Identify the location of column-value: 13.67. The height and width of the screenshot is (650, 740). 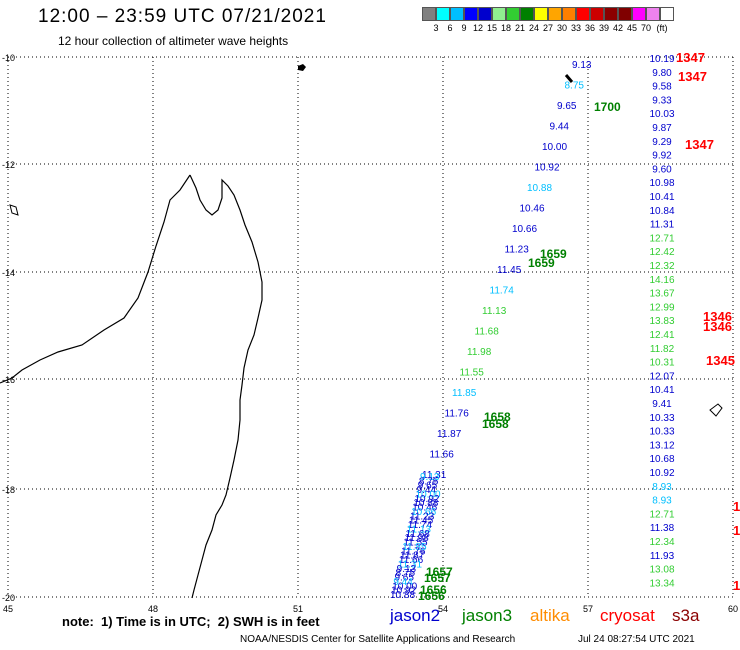
(661, 294).